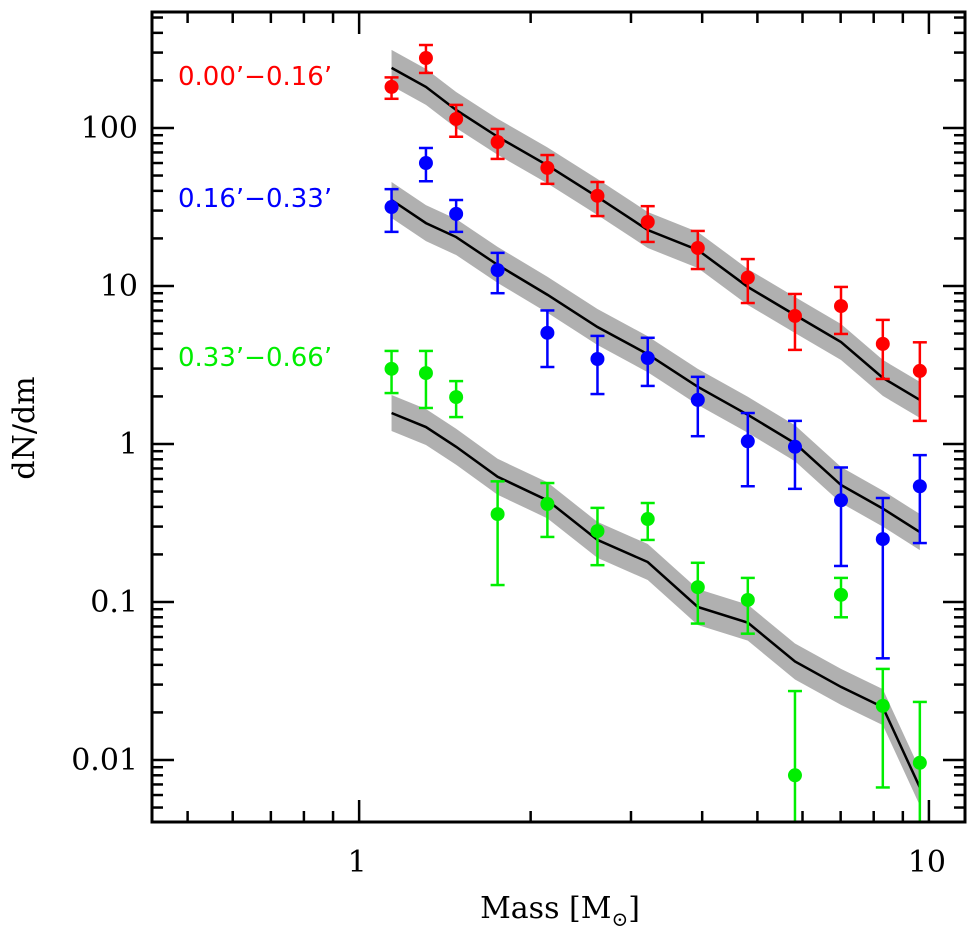 The width and height of the screenshot is (978, 938). I want to click on y-tick-label: 10, so click(119, 286).